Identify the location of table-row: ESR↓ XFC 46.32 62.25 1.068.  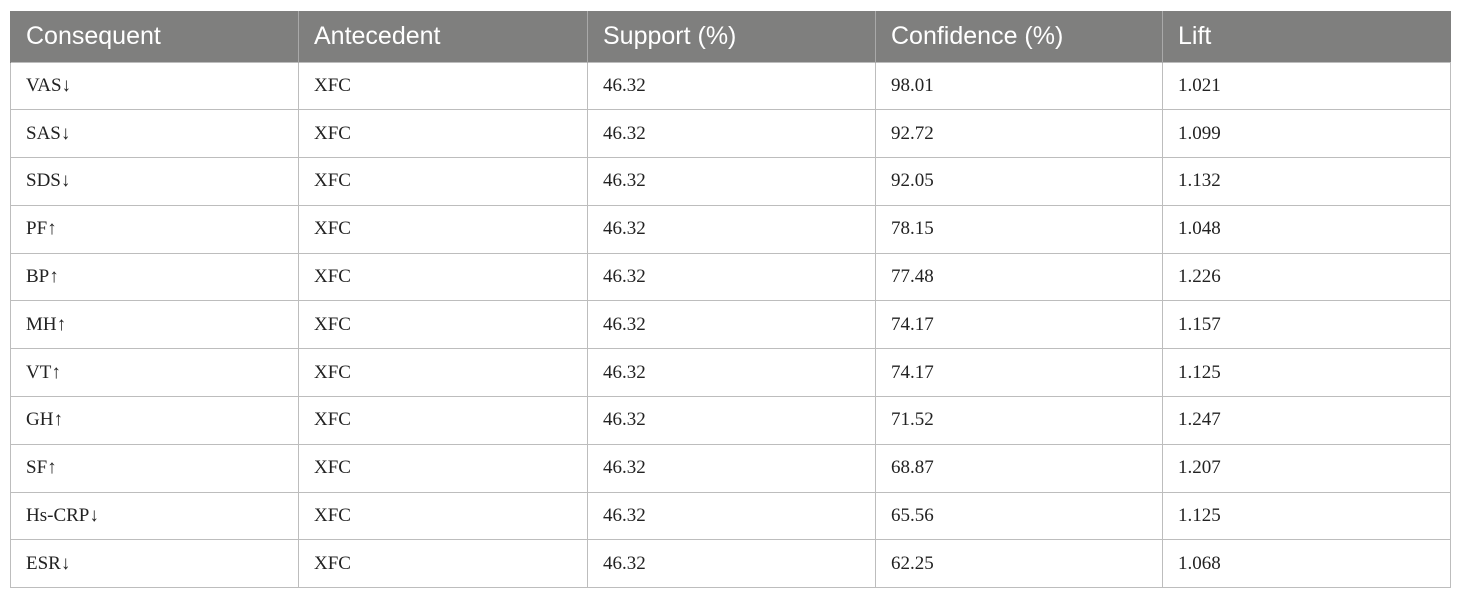
(730, 564).